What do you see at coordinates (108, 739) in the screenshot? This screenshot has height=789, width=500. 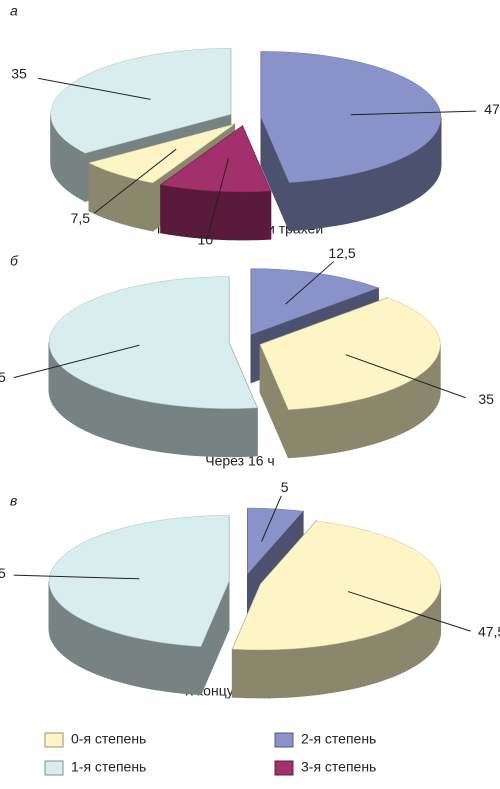 I see `legend-label: 0-я степень` at bounding box center [108, 739].